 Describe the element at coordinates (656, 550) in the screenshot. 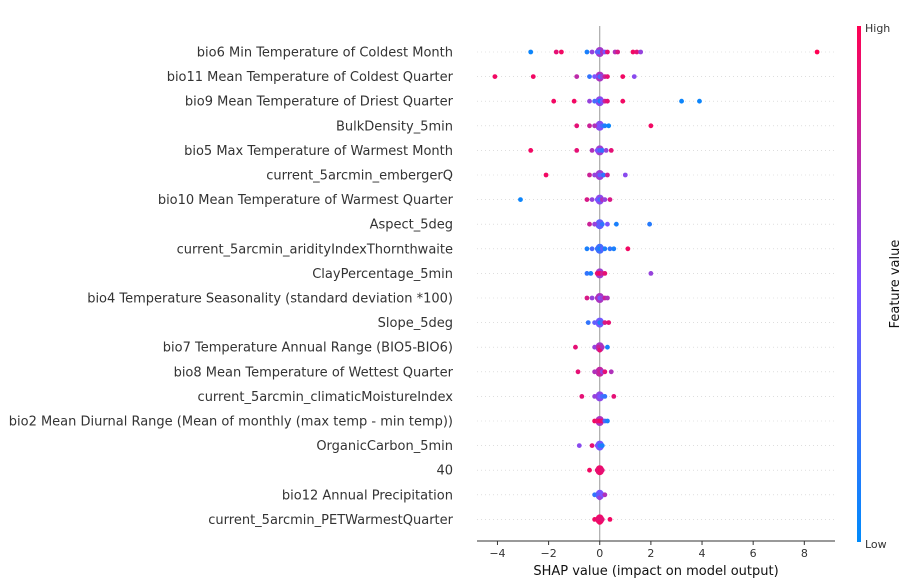

I see `x-axis: −4 −2 0 2 4 6 8` at that location.